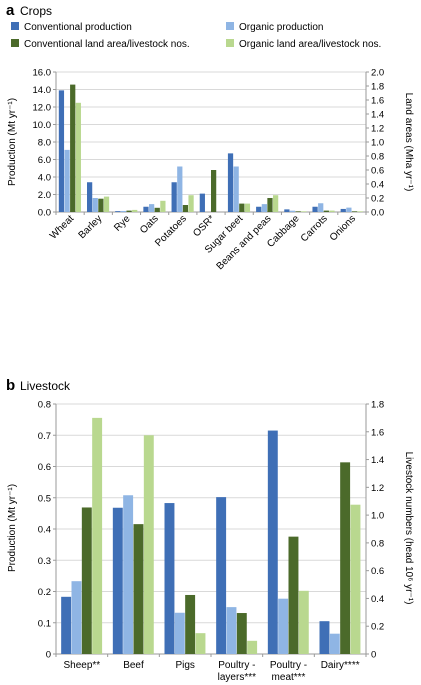 The height and width of the screenshot is (685, 421). Describe the element at coordinates (184, 665) in the screenshot. I see `livestock-category-label: Pigs` at that location.